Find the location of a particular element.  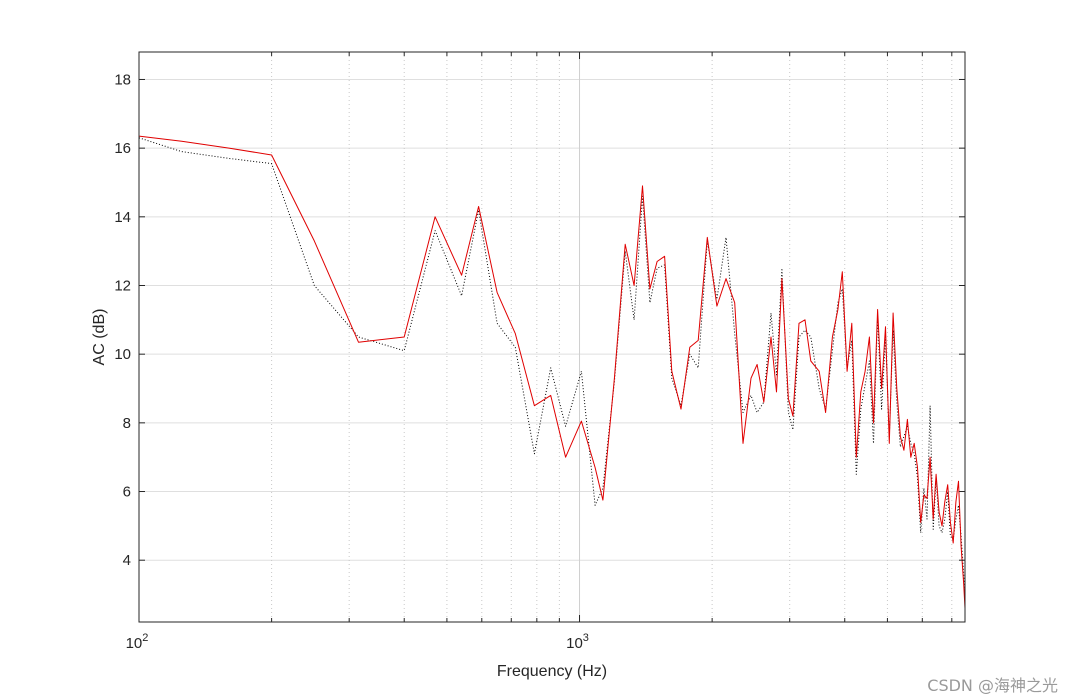

y-tick-label: 18 is located at coordinates (122, 79).